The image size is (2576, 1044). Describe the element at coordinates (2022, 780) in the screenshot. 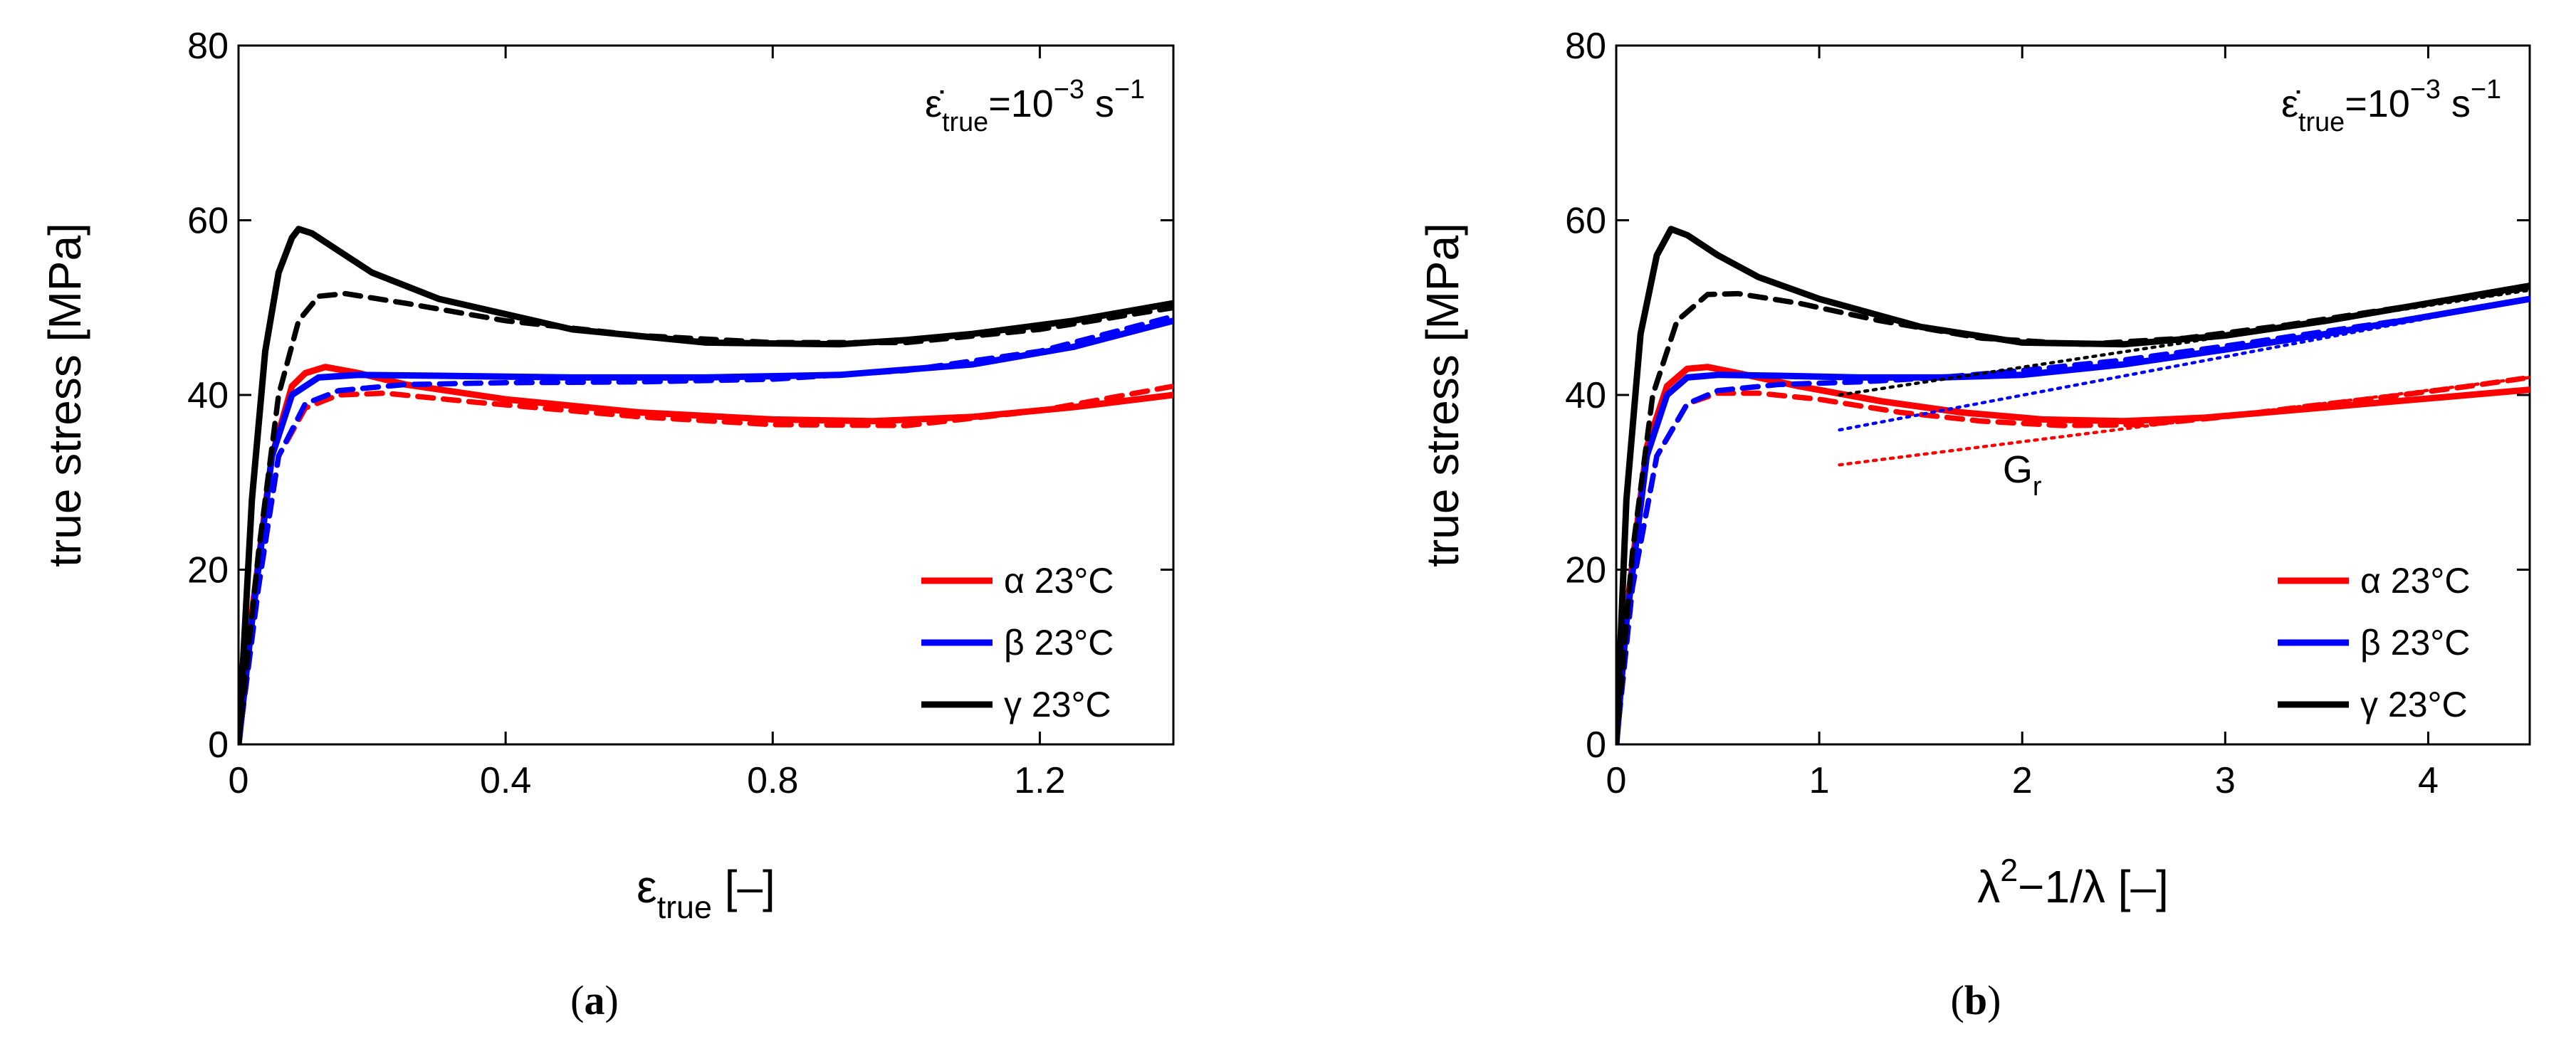

I see `x-tick-label: 2` at that location.